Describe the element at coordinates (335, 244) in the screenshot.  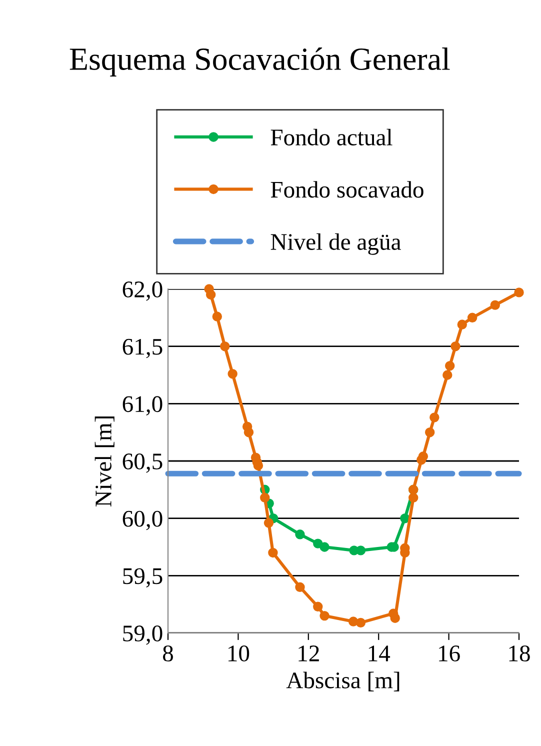
I see `legend-label: Nivel de agüa` at that location.